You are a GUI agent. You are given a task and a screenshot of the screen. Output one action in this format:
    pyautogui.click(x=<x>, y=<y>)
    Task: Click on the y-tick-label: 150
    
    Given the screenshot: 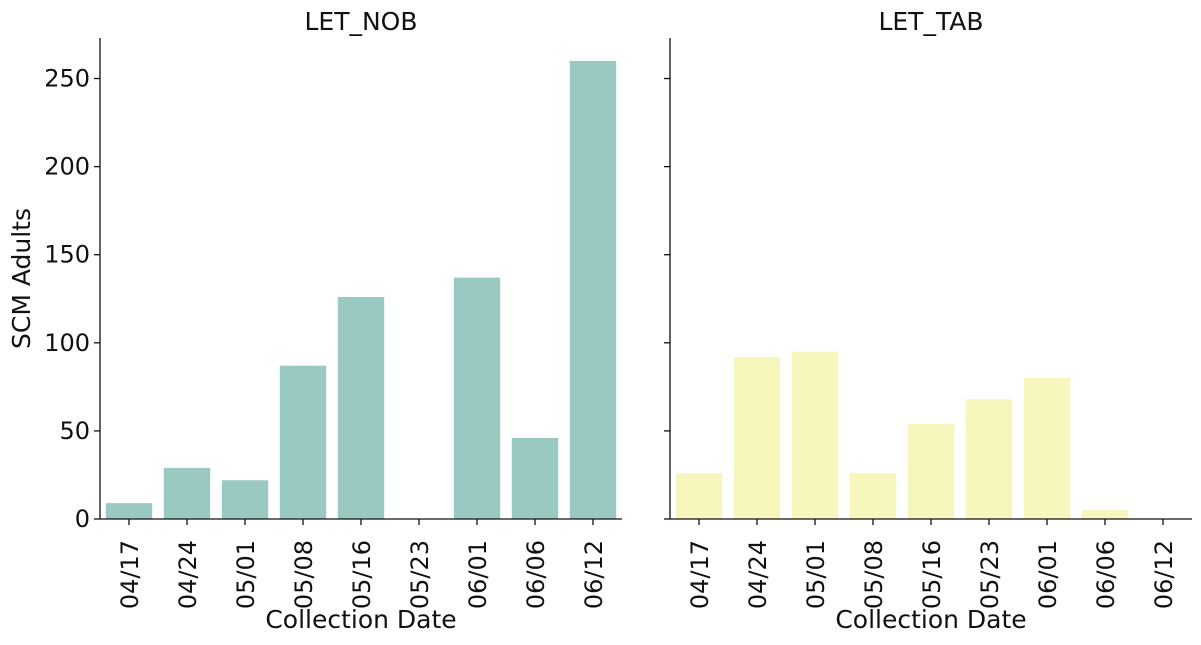 What is the action you would take?
    pyautogui.click(x=67, y=255)
    